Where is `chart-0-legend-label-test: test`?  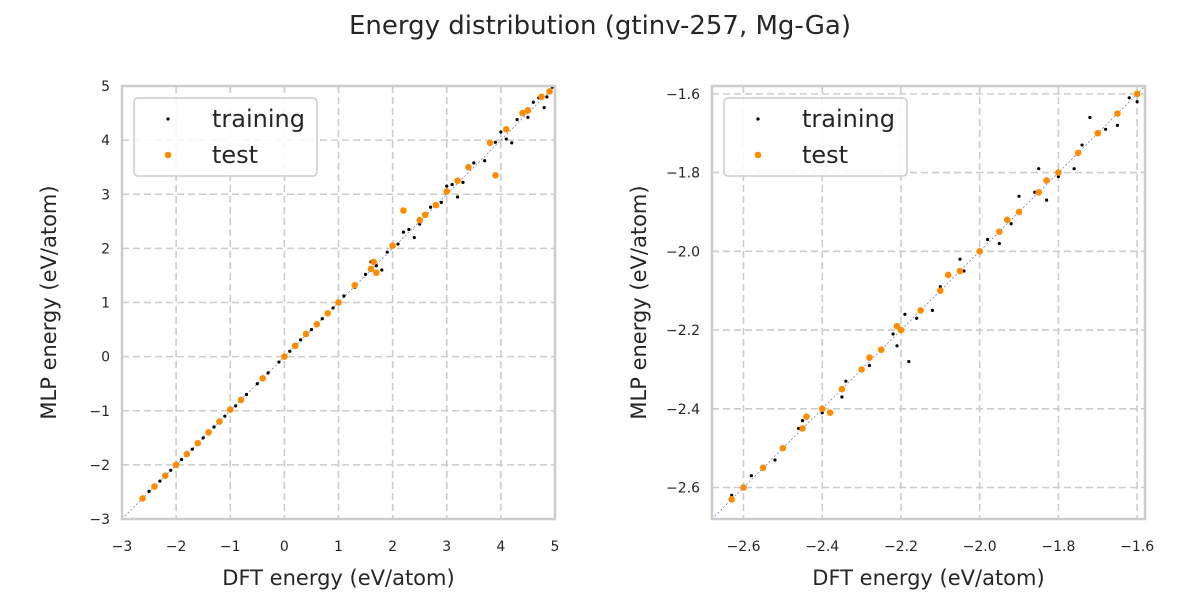
chart-0-legend-label-test: test is located at coordinates (235, 155).